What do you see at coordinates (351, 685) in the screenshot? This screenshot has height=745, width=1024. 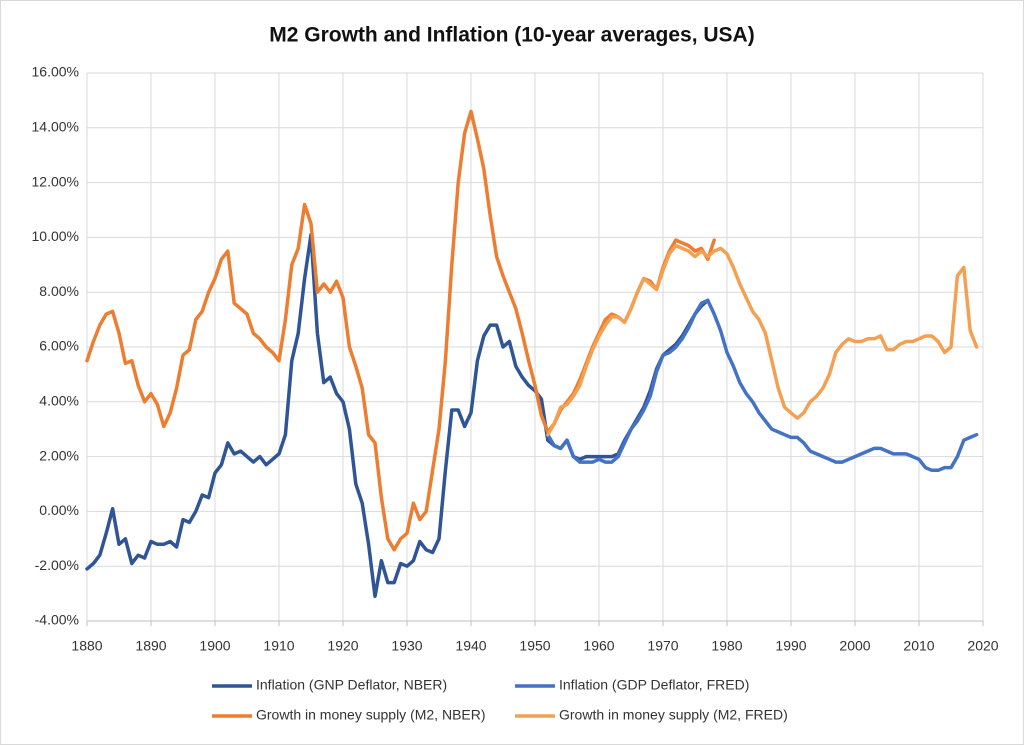 I see `legend-label: Inflation (GNP Deflator, NBER)` at bounding box center [351, 685].